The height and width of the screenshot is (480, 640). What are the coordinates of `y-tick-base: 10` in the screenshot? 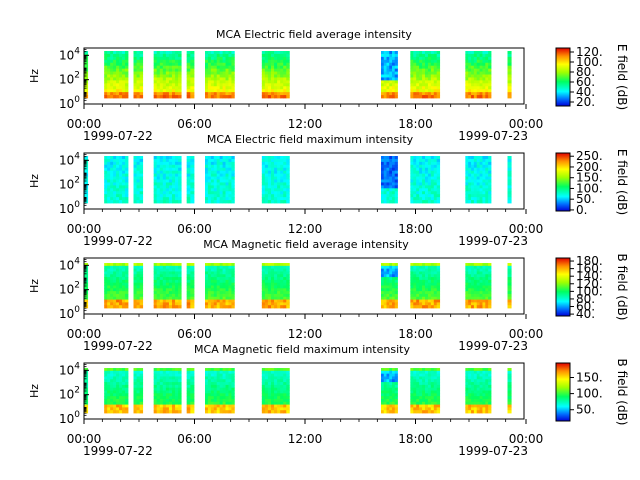 It's located at (66, 370).